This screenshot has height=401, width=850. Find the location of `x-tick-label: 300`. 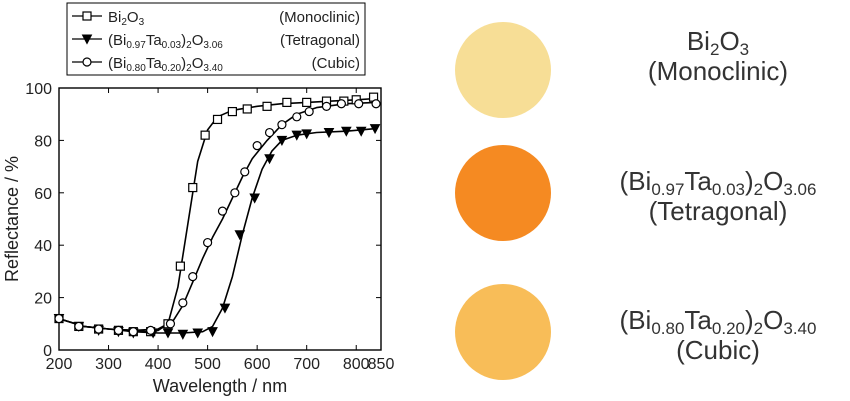

x-tick-label: 300 is located at coordinates (108, 364).